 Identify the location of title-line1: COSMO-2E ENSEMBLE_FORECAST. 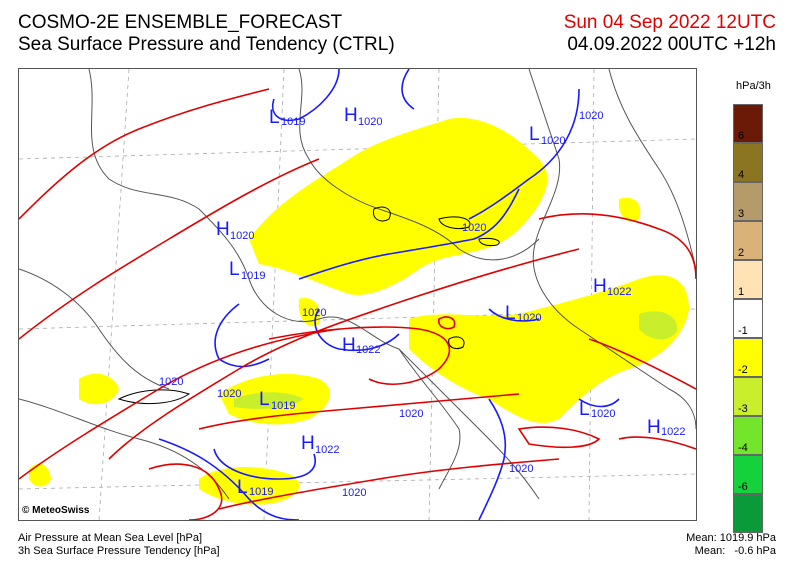
(180, 22).